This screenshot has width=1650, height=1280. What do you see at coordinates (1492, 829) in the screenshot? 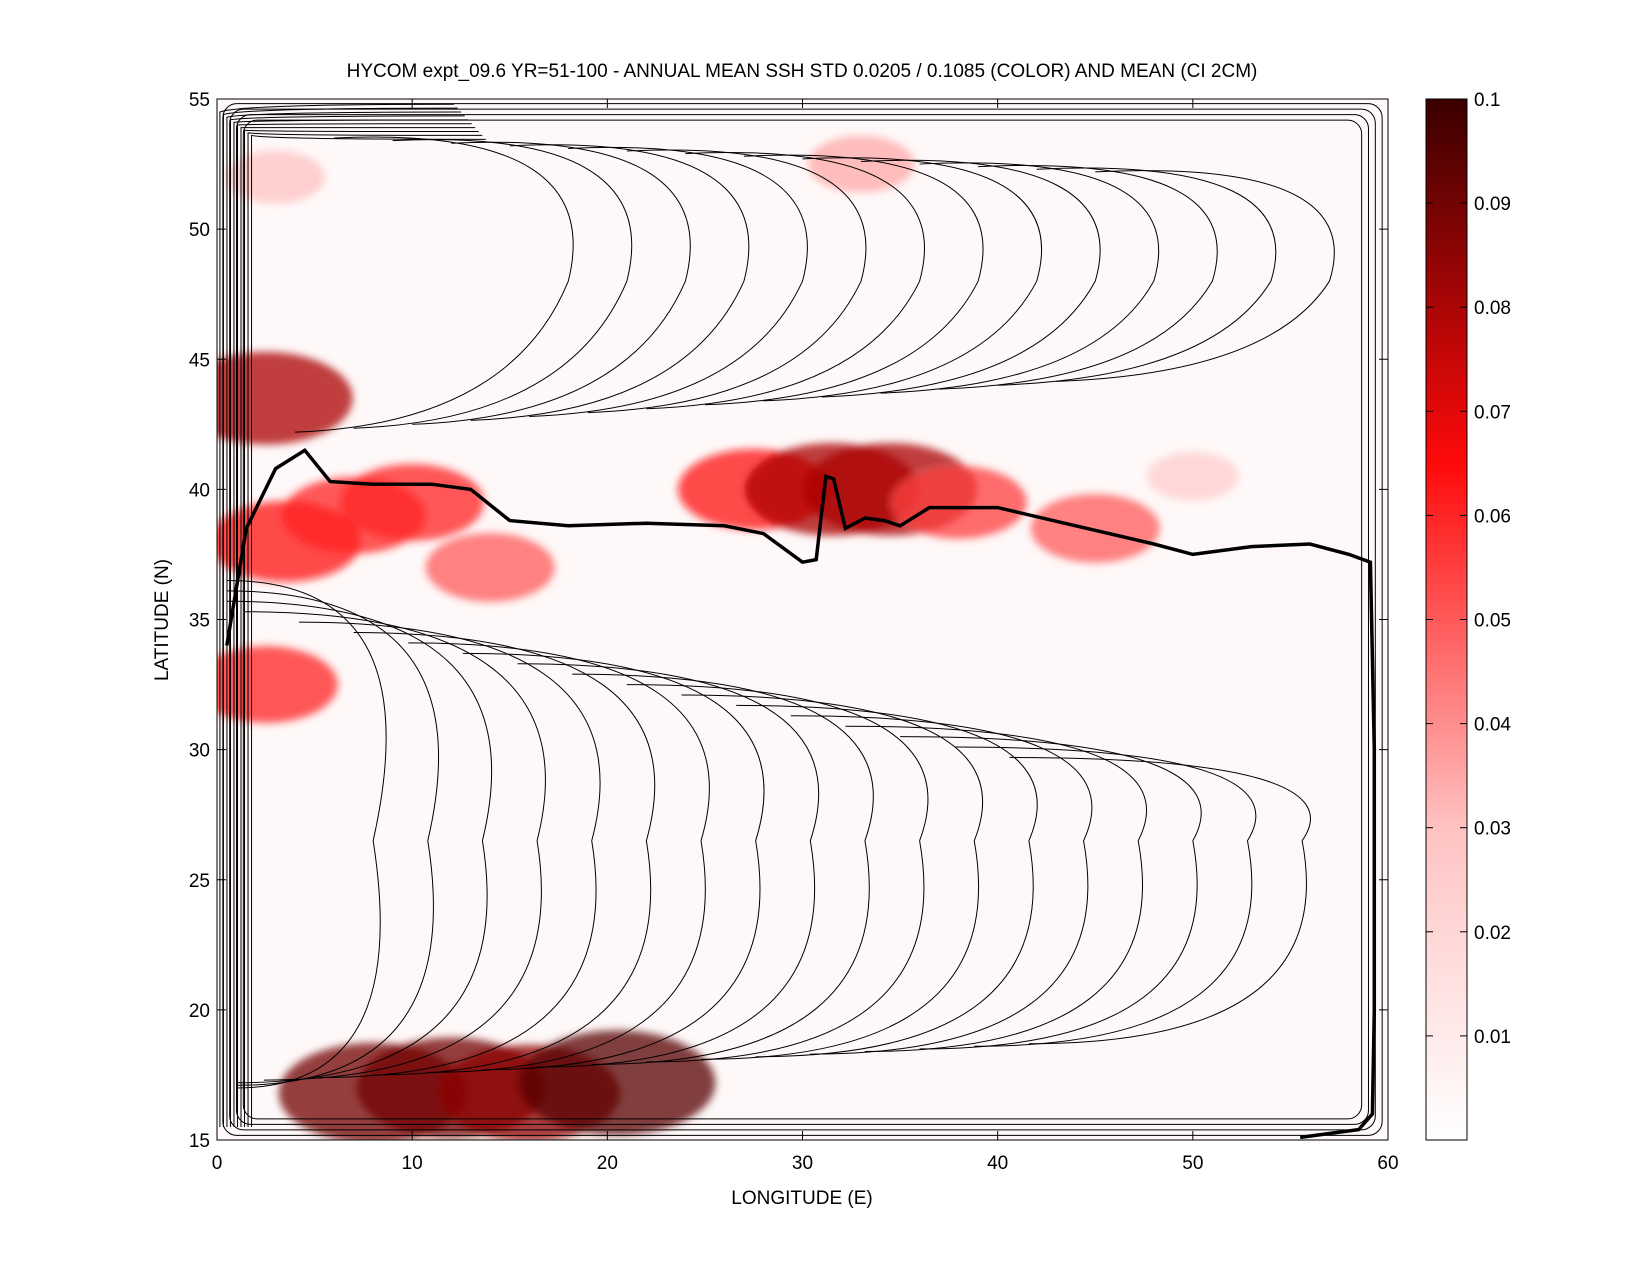
I see `colorbar-tick-label: 0.03` at bounding box center [1492, 829].